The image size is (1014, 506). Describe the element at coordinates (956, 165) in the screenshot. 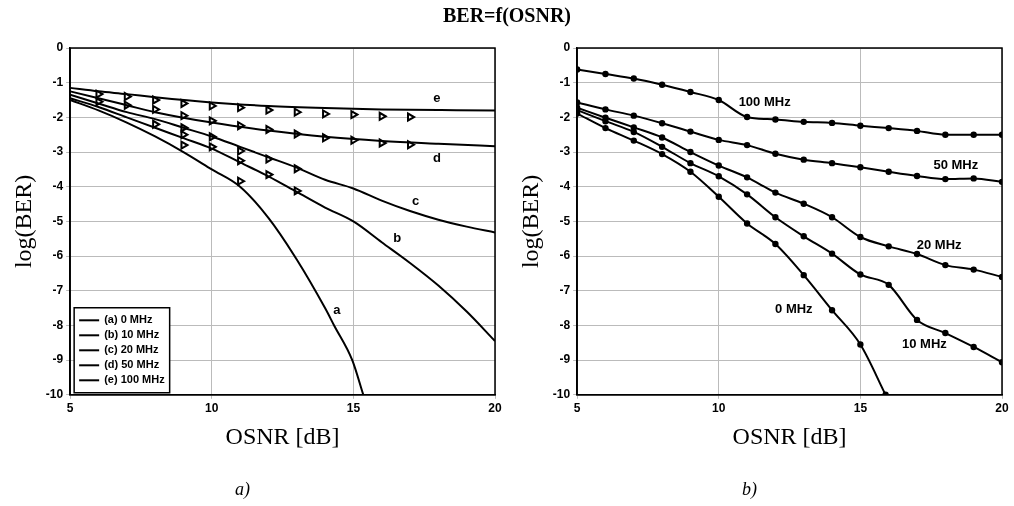

I see `series-label: 50 MHz` at that location.